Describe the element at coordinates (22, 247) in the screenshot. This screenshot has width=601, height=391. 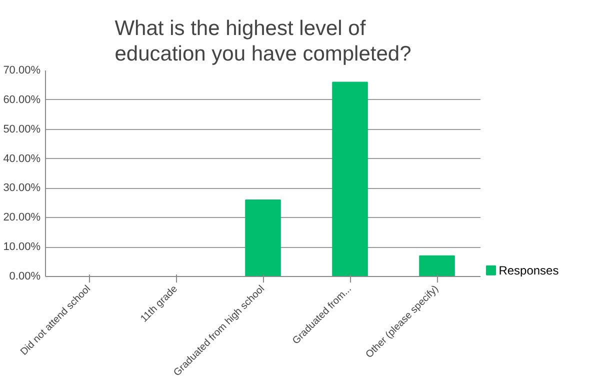
I see `y-tick-label: 10.00%` at that location.